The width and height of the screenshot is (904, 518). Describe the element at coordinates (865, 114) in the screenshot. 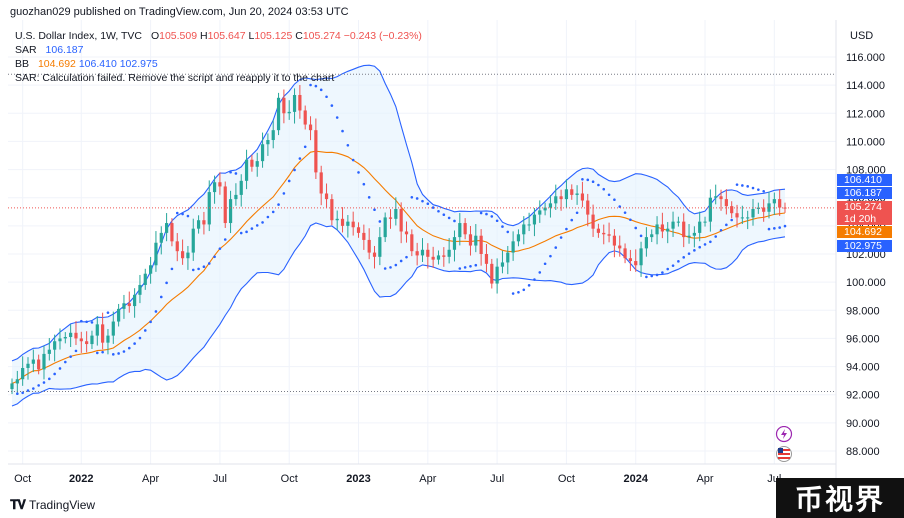

I see `y-tick-label-12: 112.000` at that location.